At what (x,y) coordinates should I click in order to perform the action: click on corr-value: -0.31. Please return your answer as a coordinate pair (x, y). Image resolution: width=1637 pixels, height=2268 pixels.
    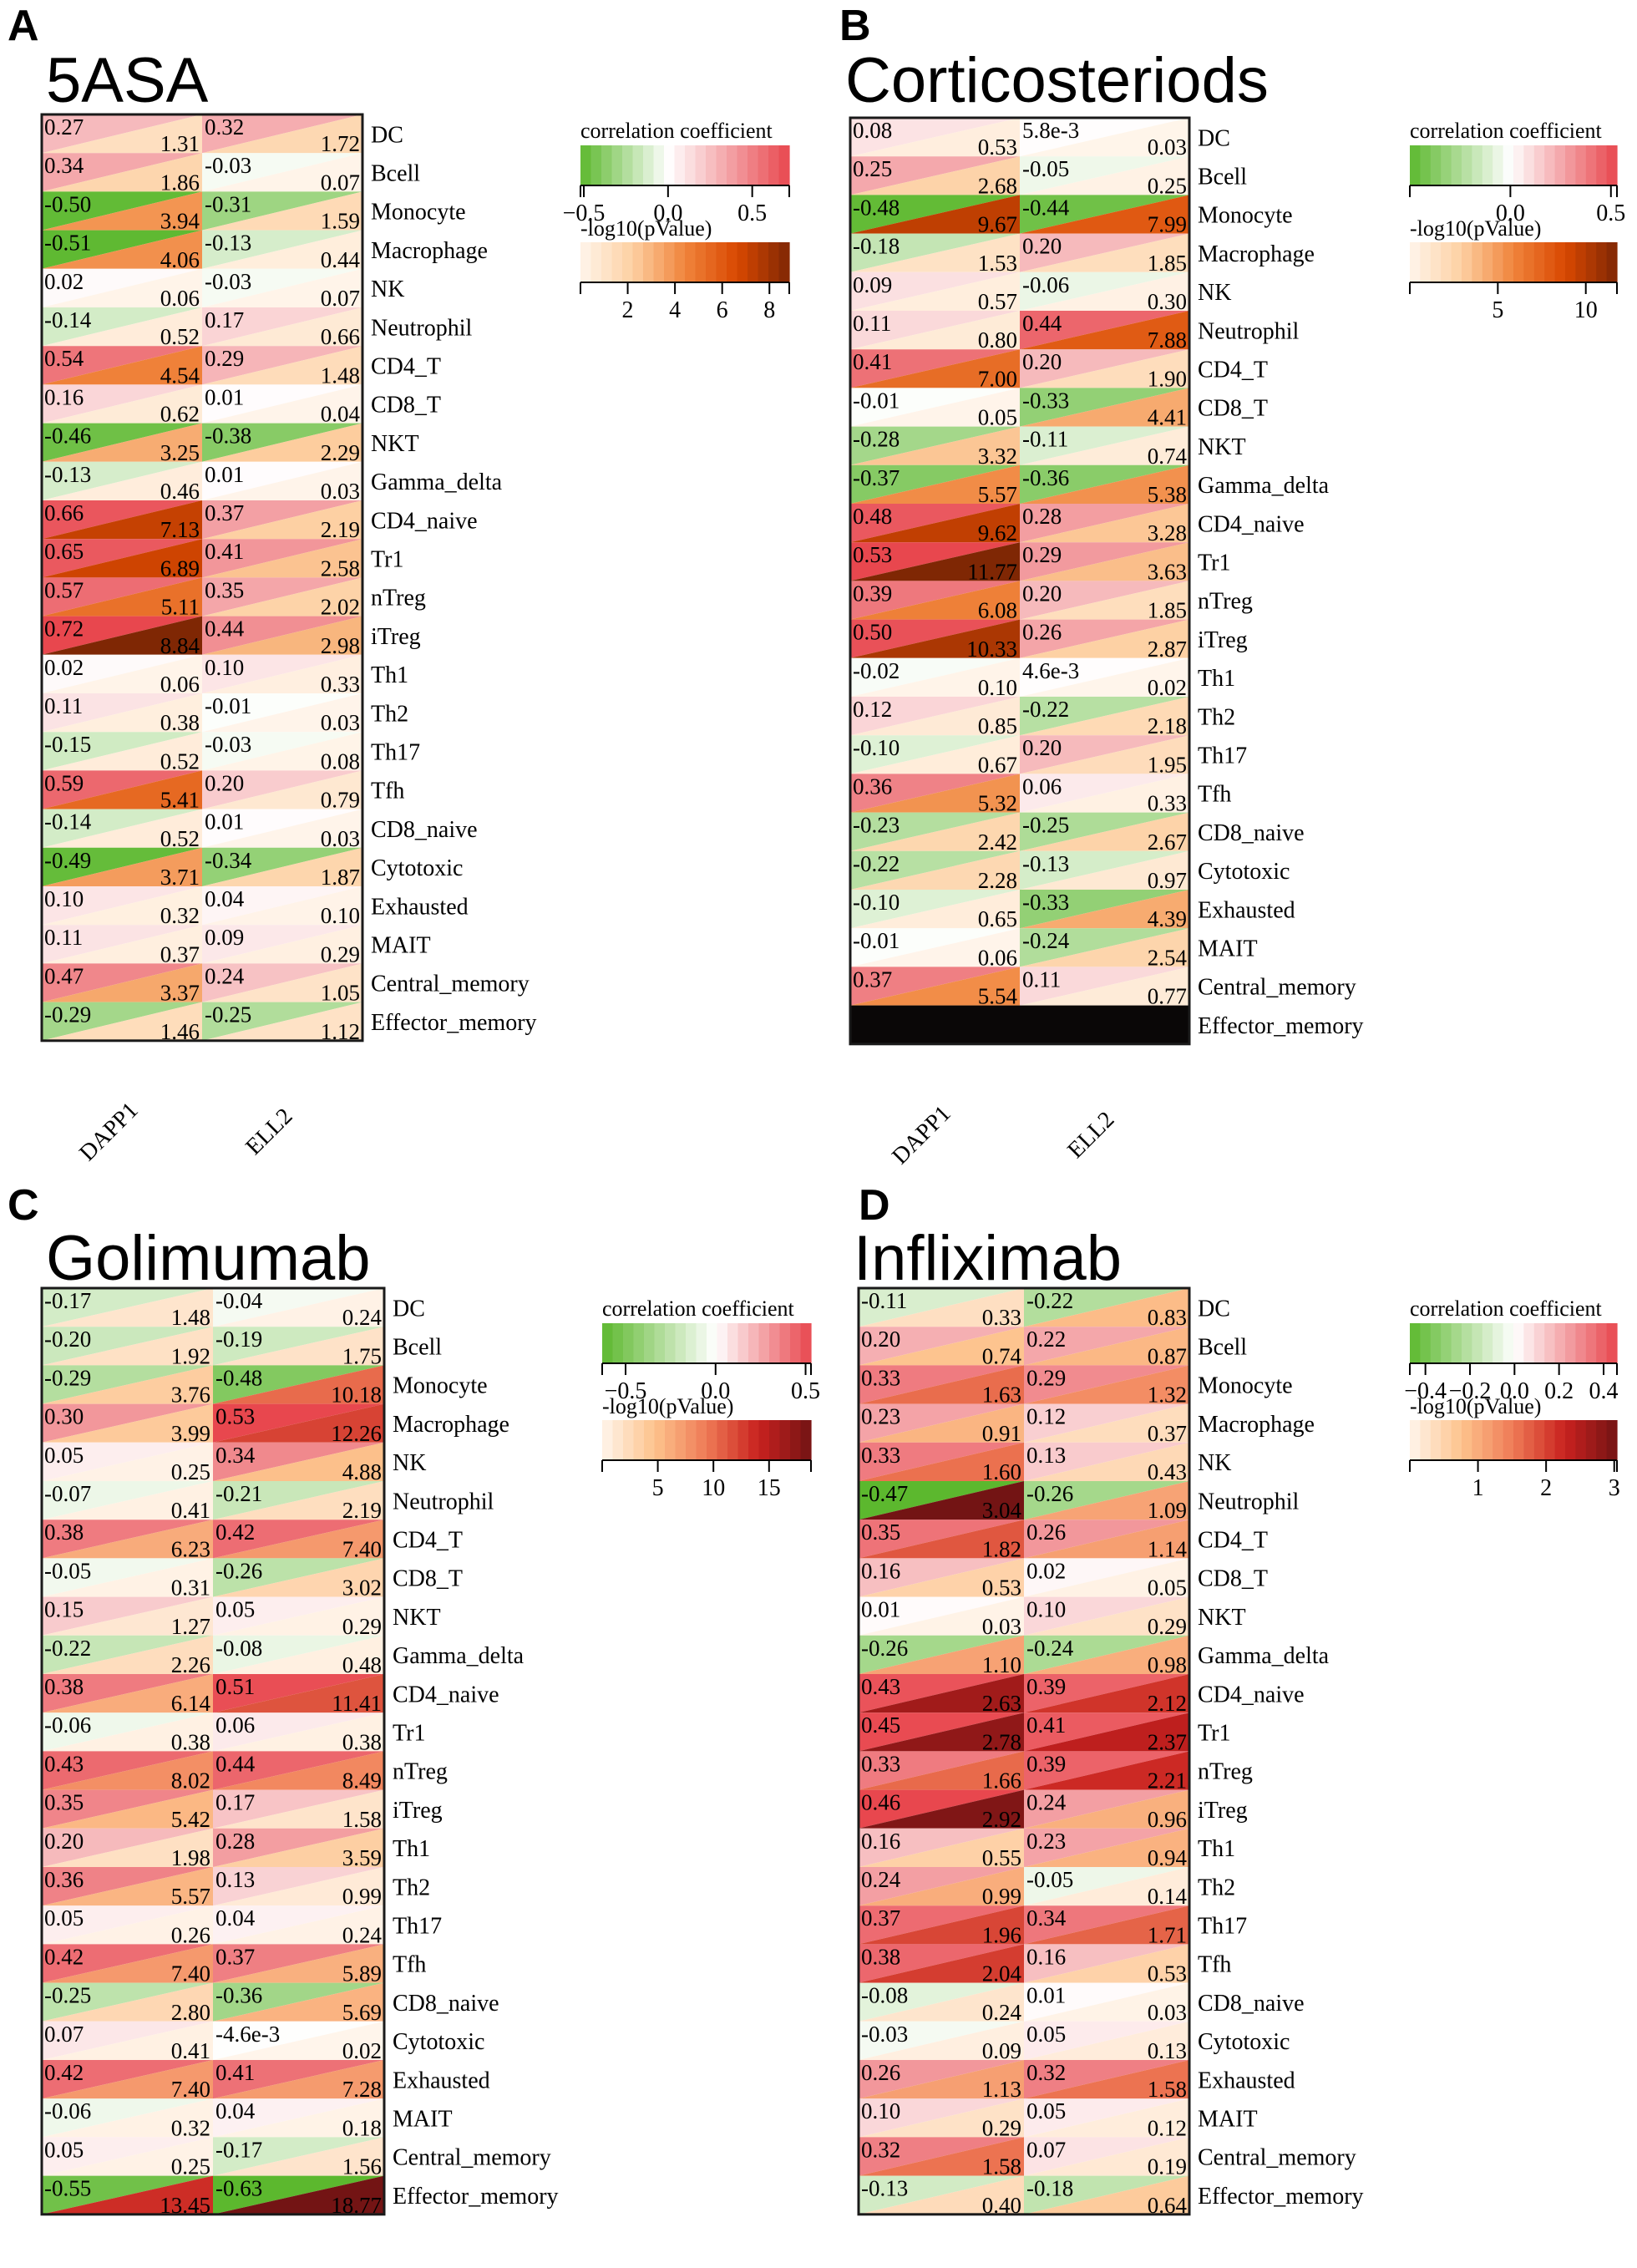
    Looking at the image, I should click on (228, 203).